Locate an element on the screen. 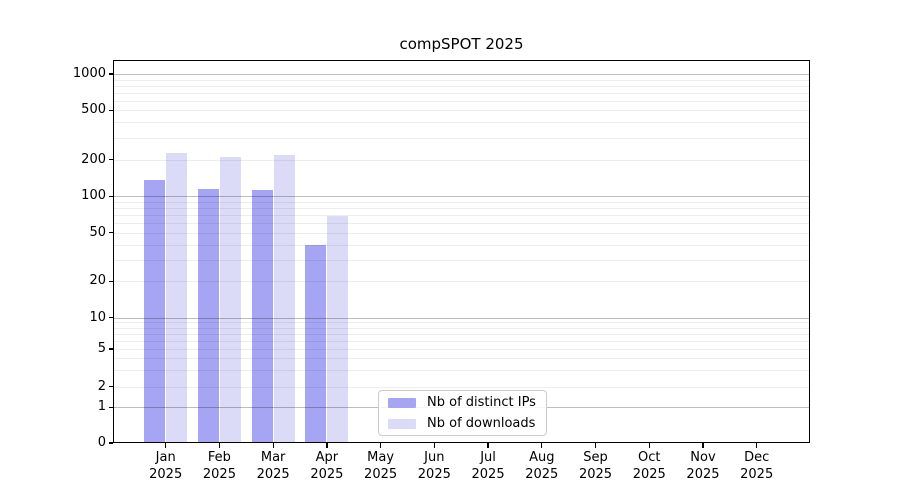  x-tick-label: Dec 2025 is located at coordinates (757, 466).